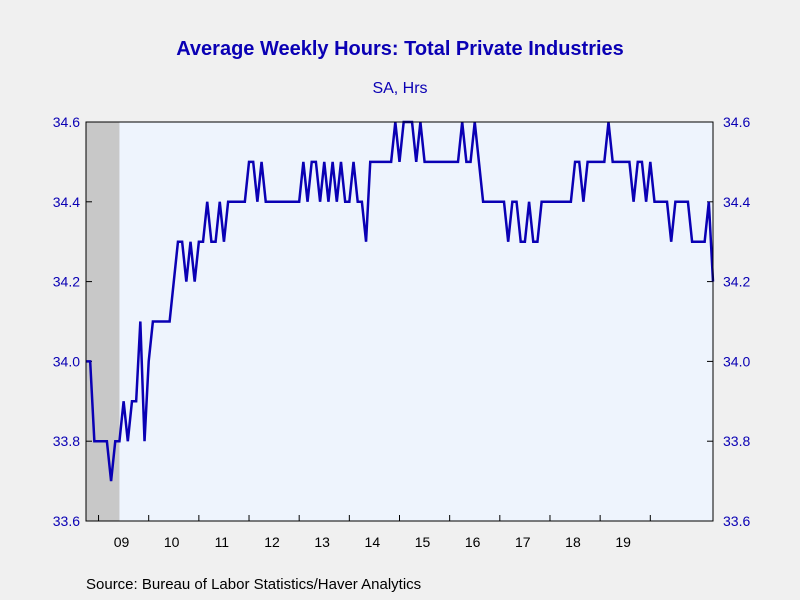 Image resolution: width=800 pixels, height=600 pixels. Describe the element at coordinates (66, 202) in the screenshot. I see `y-tick-label-left: 34.4` at that location.